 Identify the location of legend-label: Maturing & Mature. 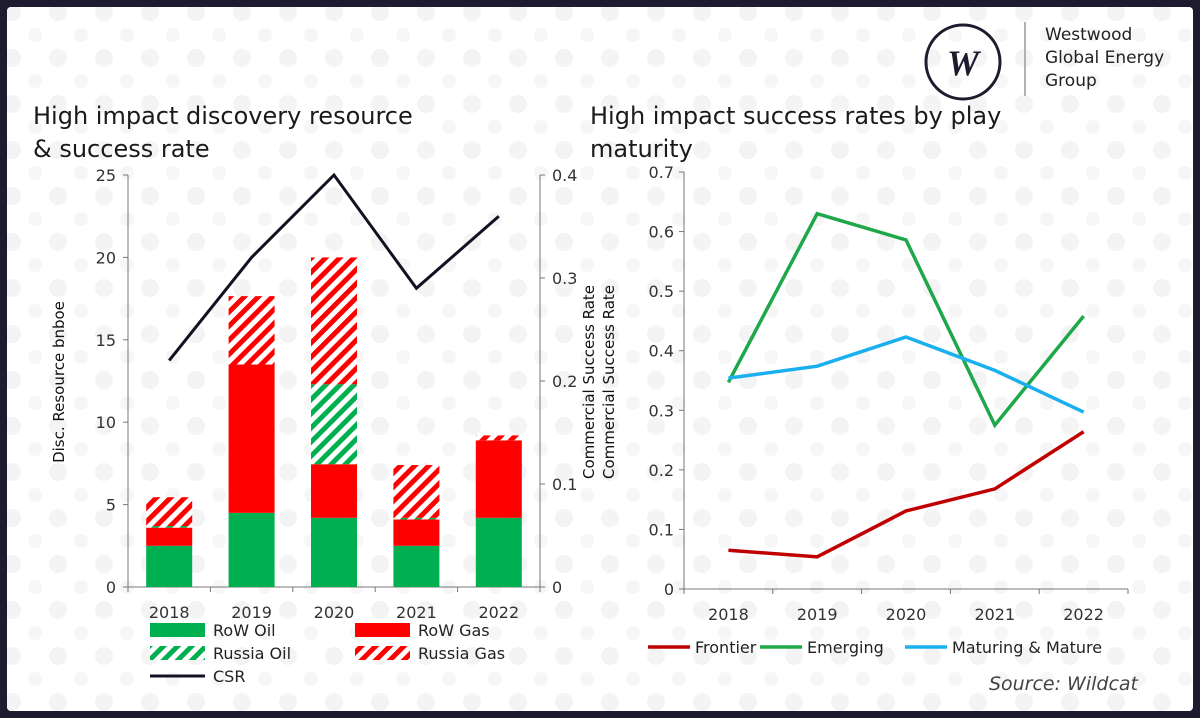
(1027, 647).